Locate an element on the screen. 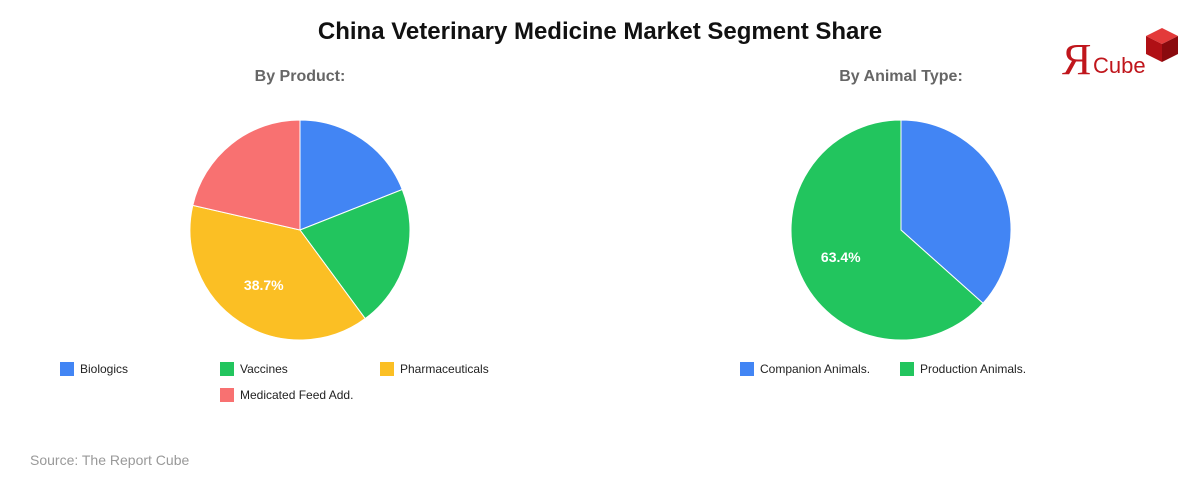 The image size is (1200, 480). legend-label: Production Animals. is located at coordinates (973, 369).